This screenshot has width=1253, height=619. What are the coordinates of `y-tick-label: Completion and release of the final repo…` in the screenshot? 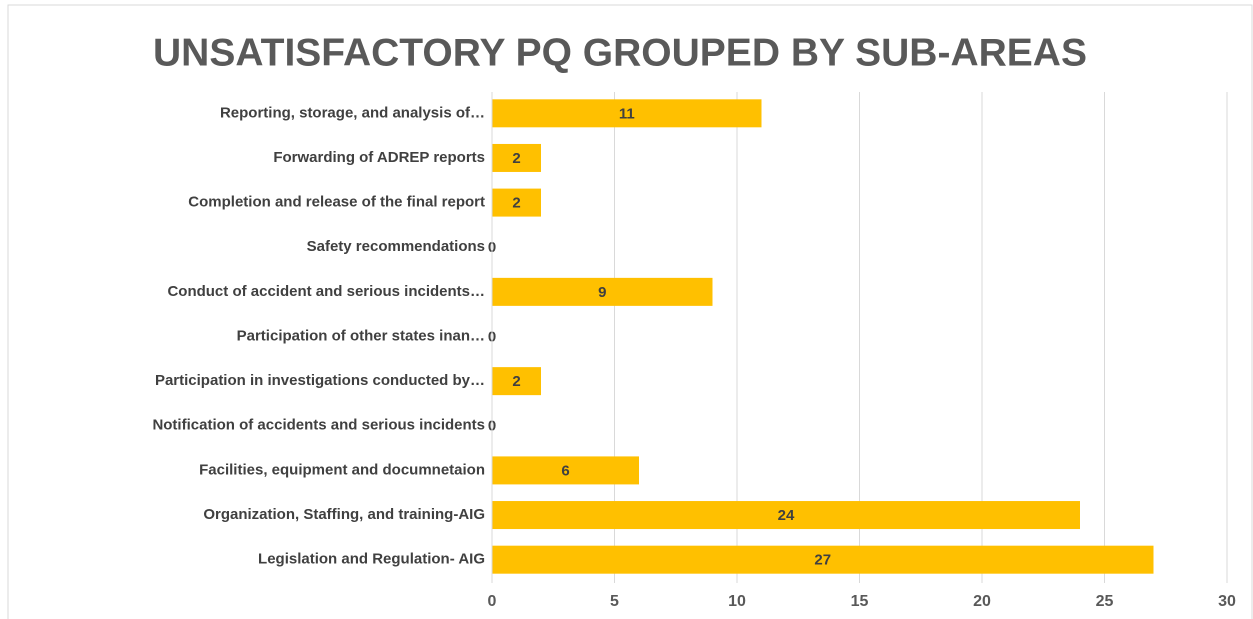 It's located at (336, 202).